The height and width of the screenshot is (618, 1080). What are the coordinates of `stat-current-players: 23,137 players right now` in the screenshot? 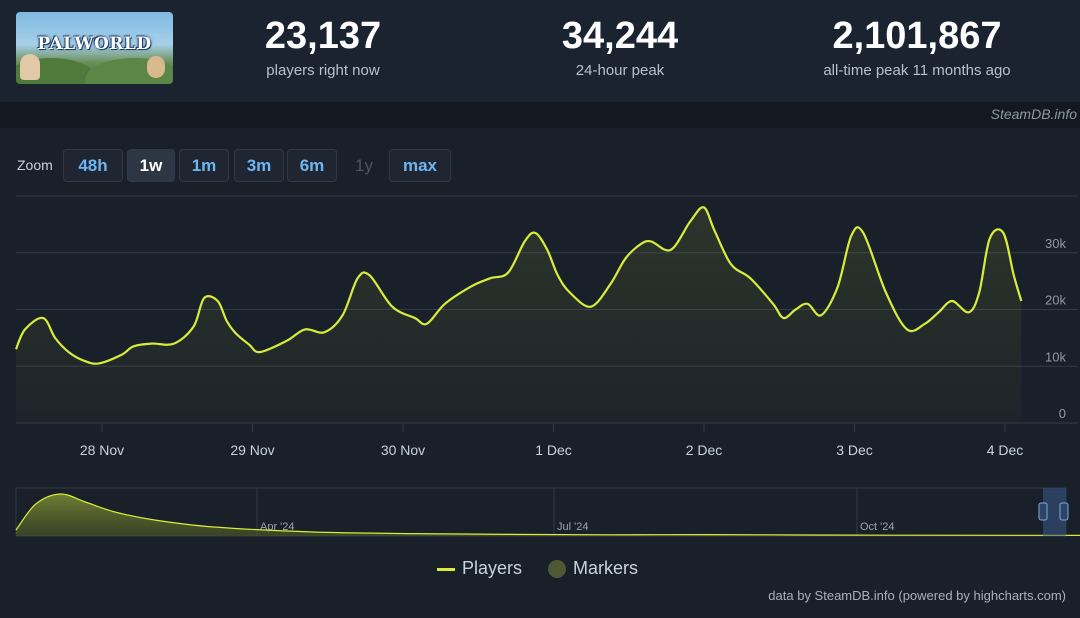 It's located at (323, 46).